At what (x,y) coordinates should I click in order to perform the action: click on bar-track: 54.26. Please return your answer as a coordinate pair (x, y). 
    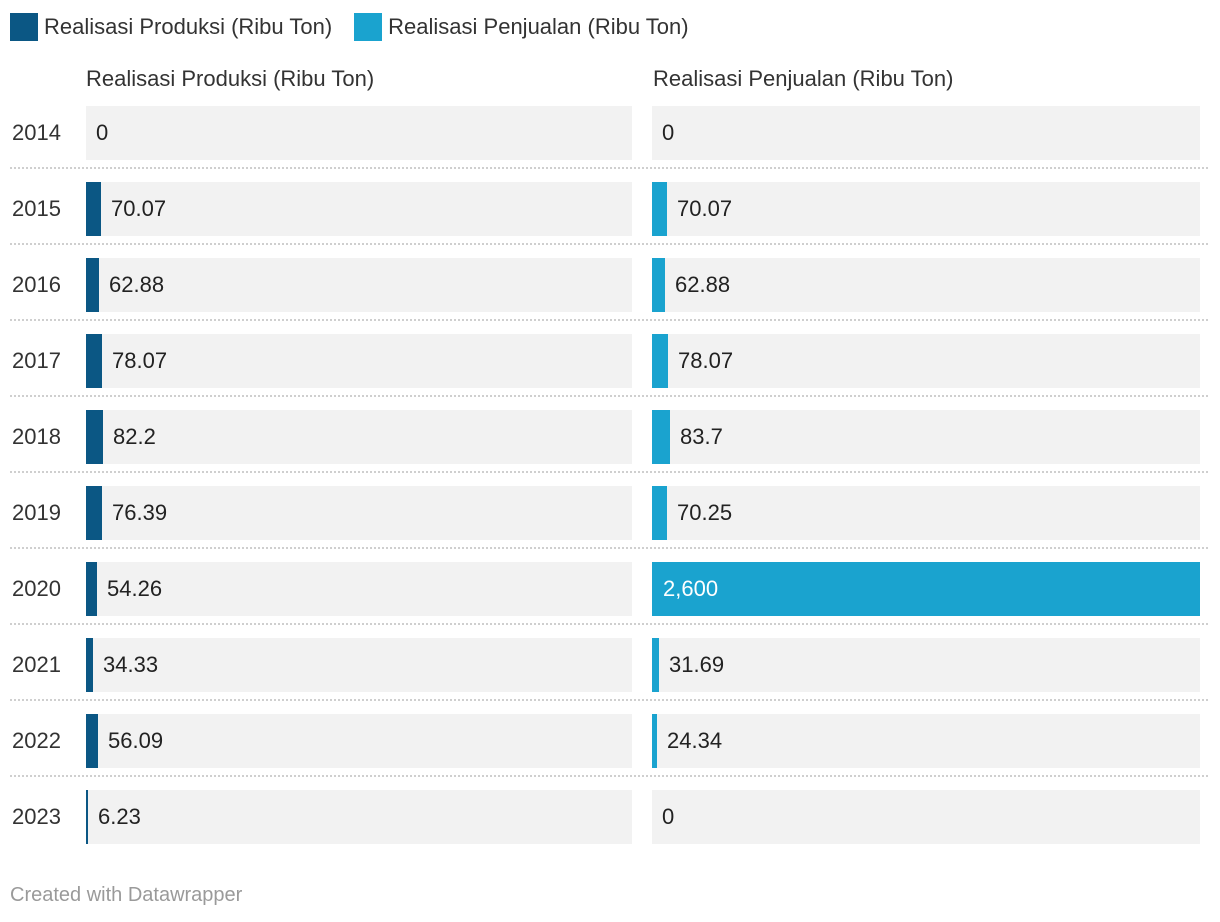
    Looking at the image, I should click on (359, 589).